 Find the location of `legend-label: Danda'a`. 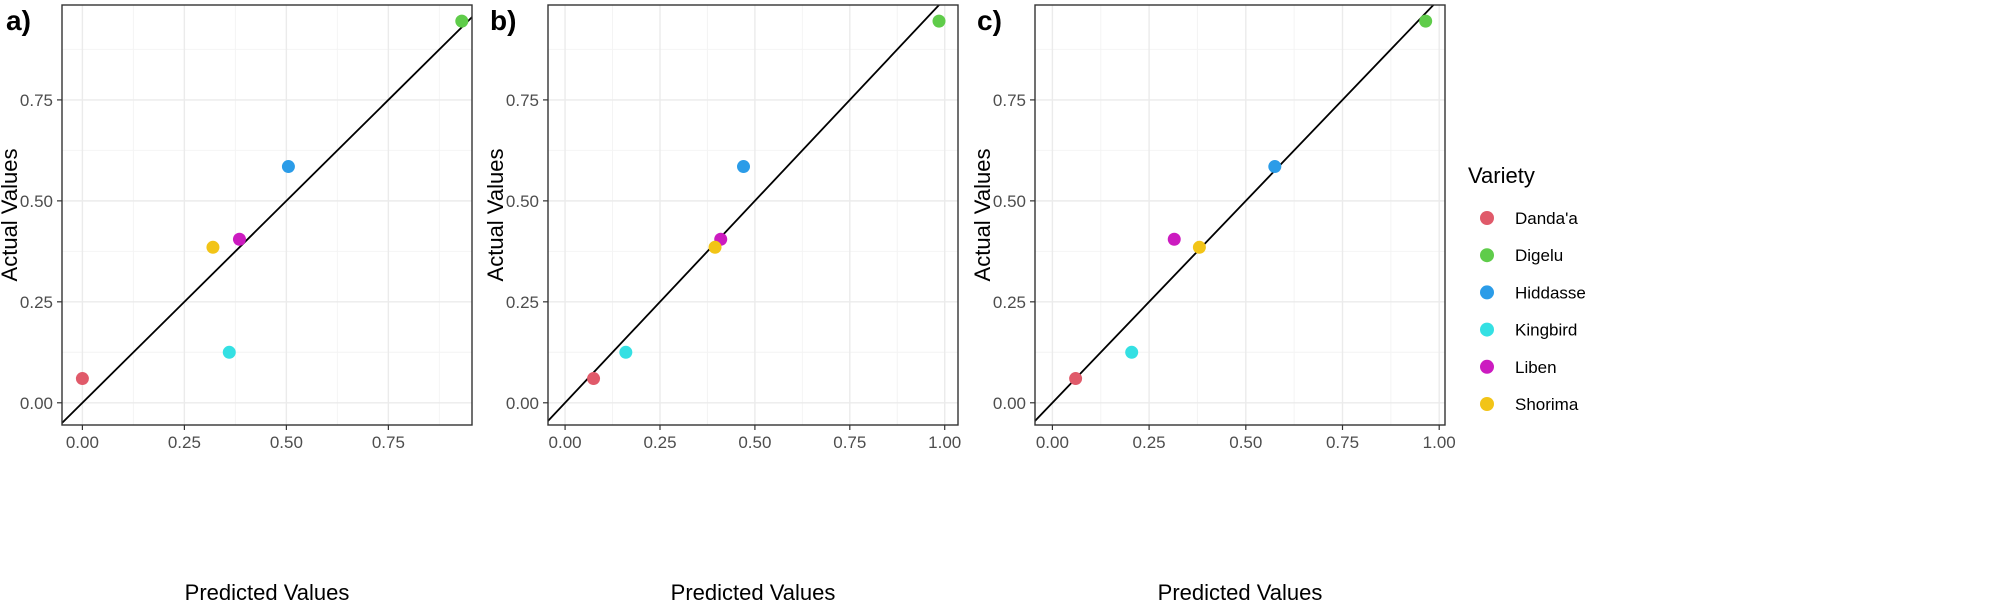

legend-label: Danda'a is located at coordinates (1546, 218).